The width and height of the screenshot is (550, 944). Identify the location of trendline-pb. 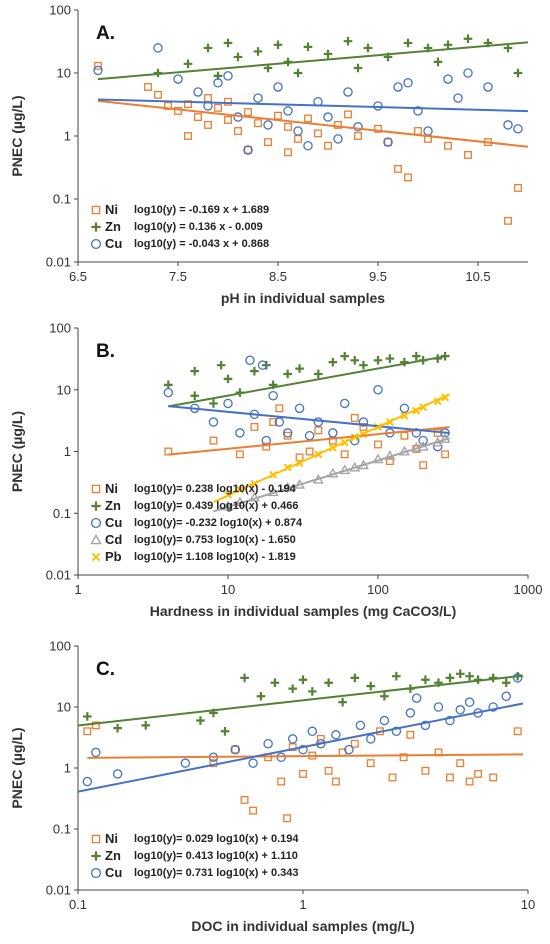
(331, 448).